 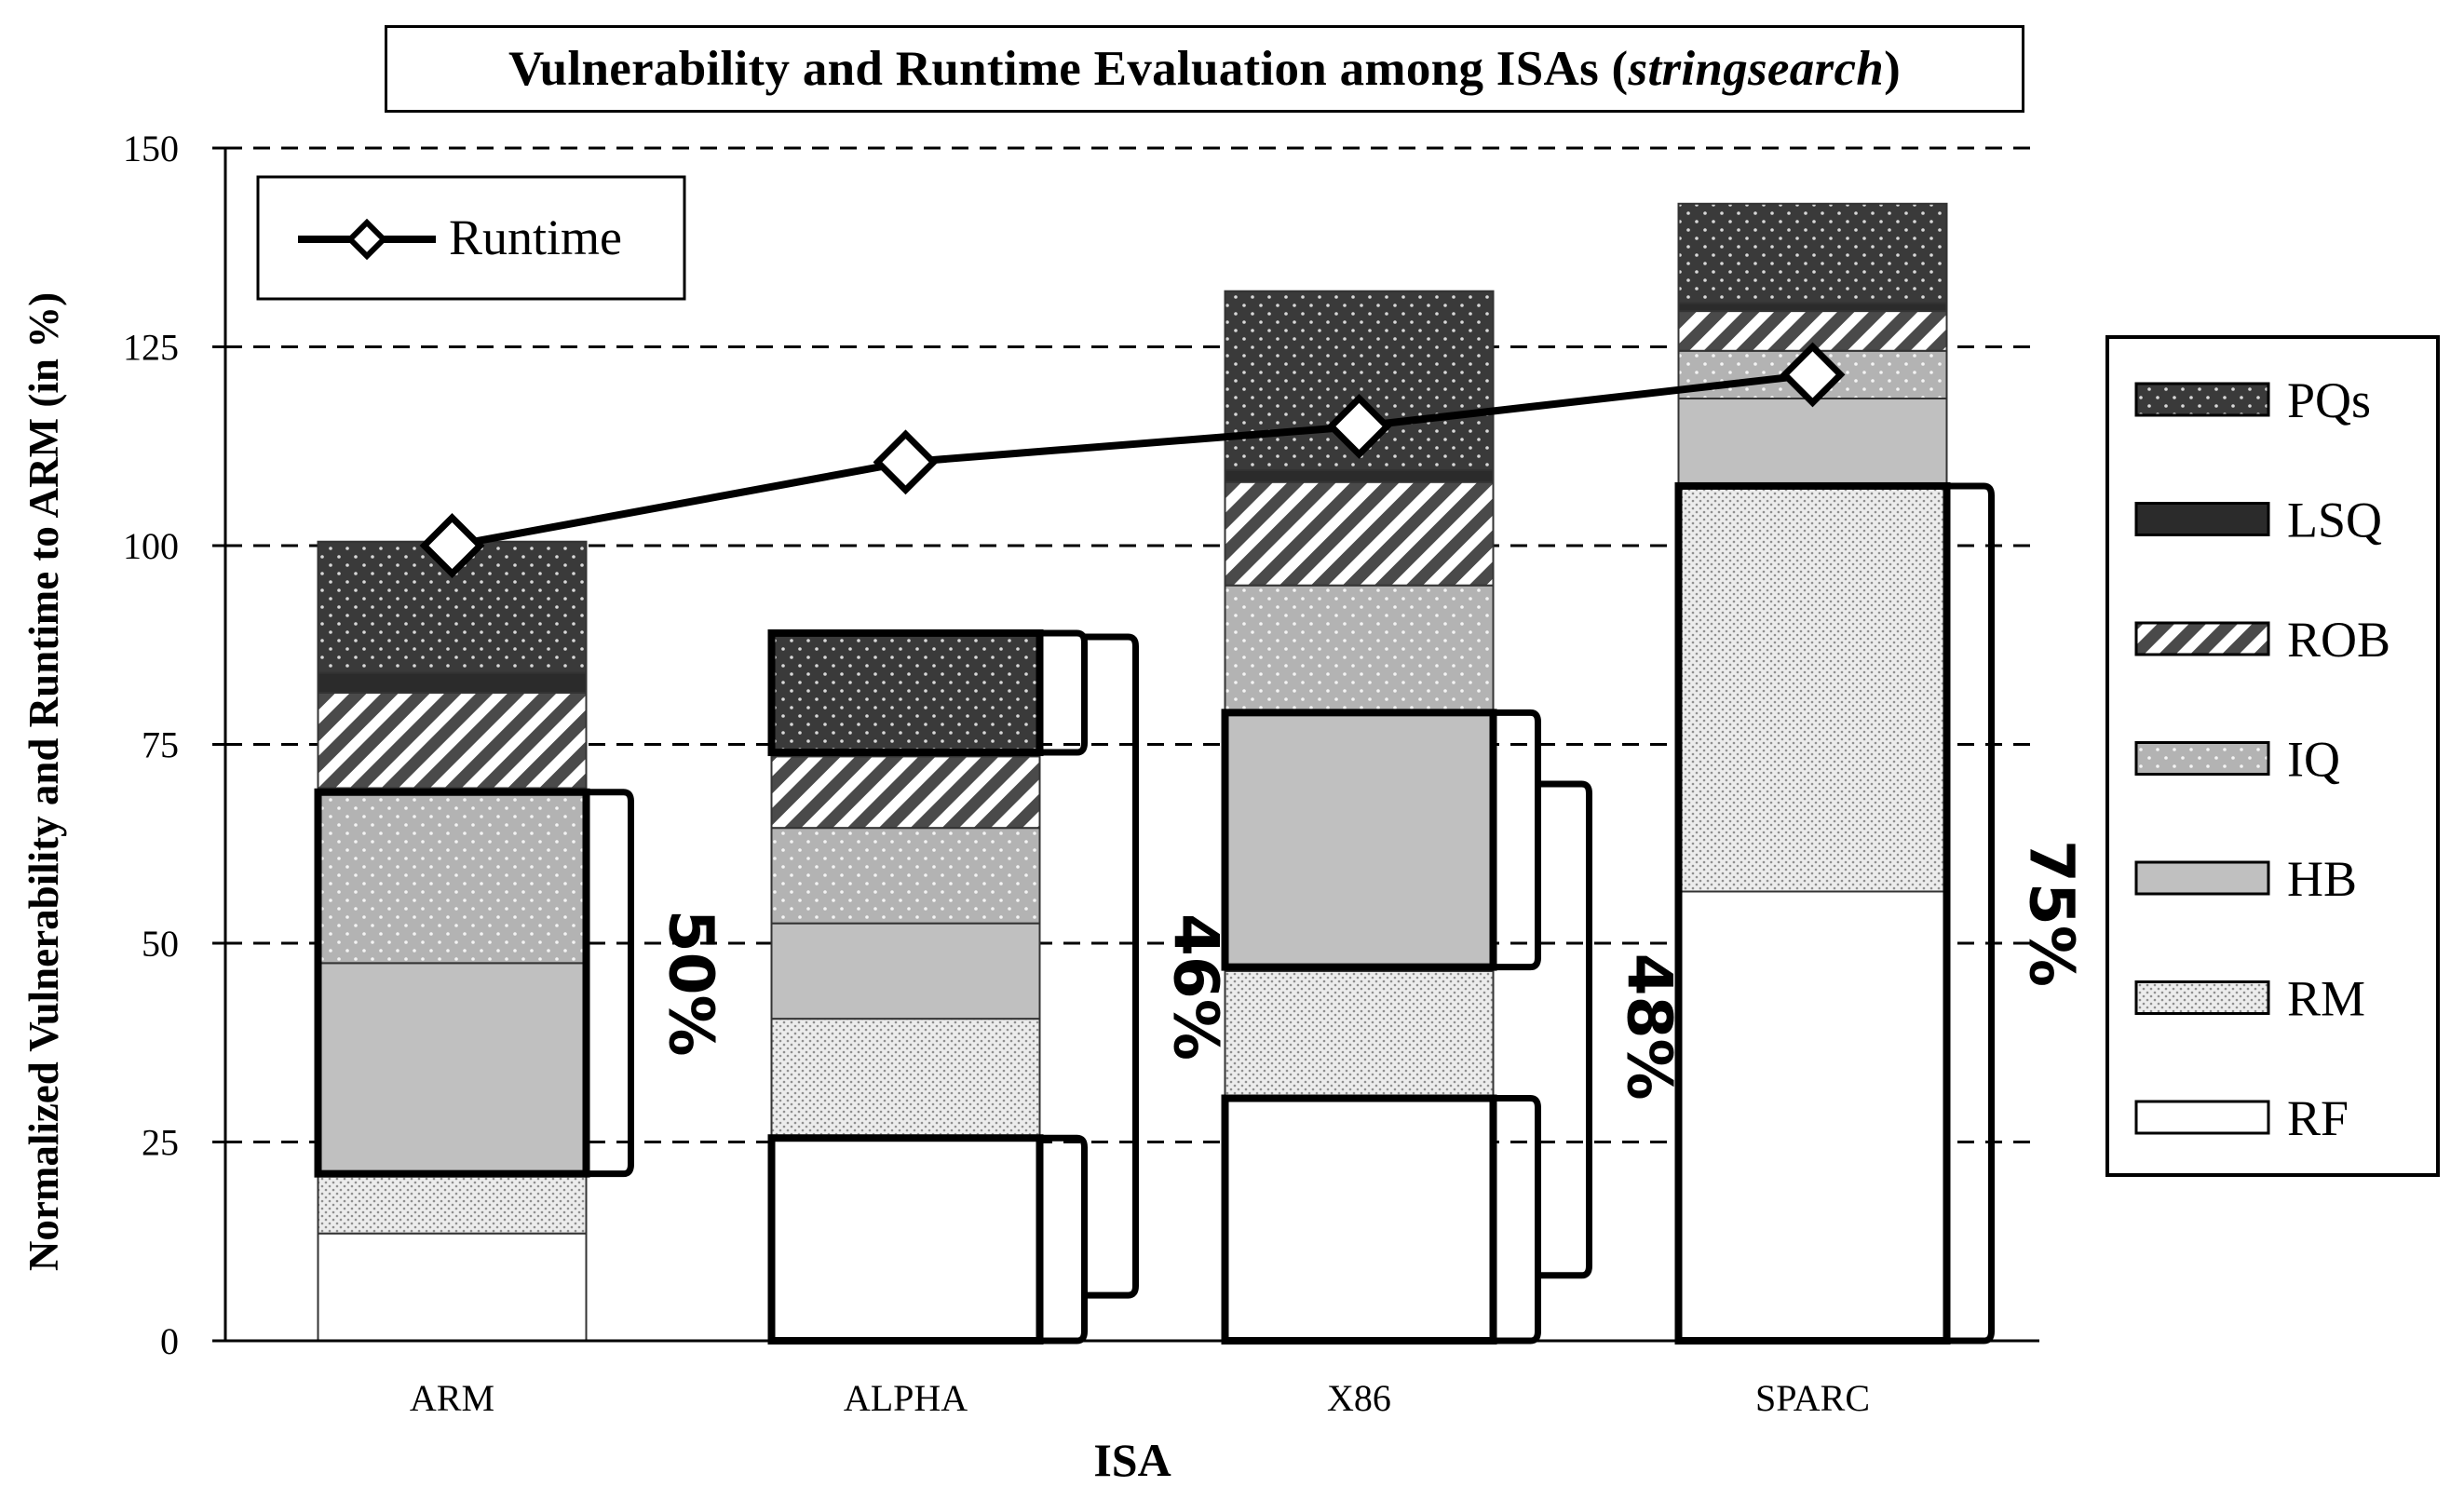 I want to click on bar-alpha-rm, so click(x=906, y=1079).